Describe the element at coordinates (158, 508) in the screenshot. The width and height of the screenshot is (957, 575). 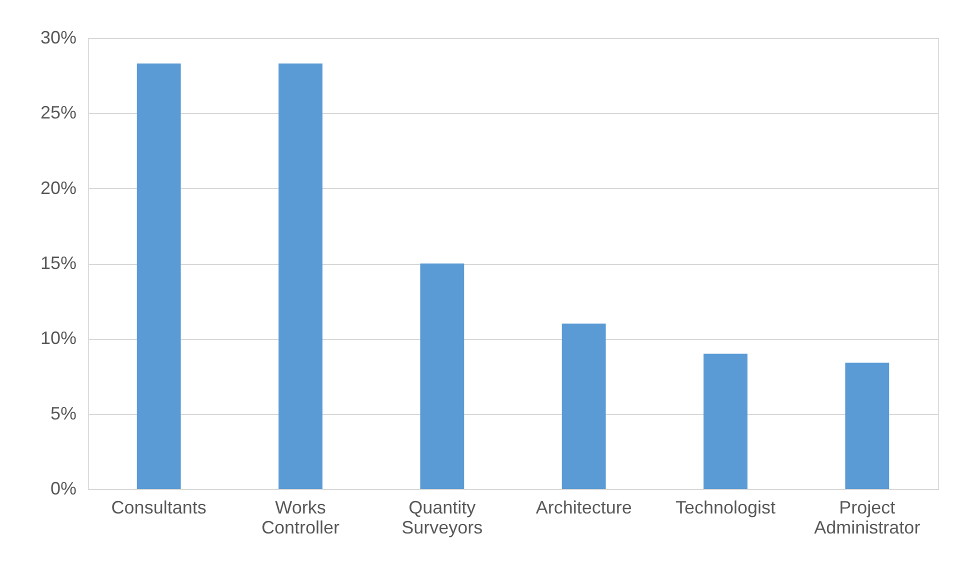
I see `x-tick-label: Consultants` at that location.